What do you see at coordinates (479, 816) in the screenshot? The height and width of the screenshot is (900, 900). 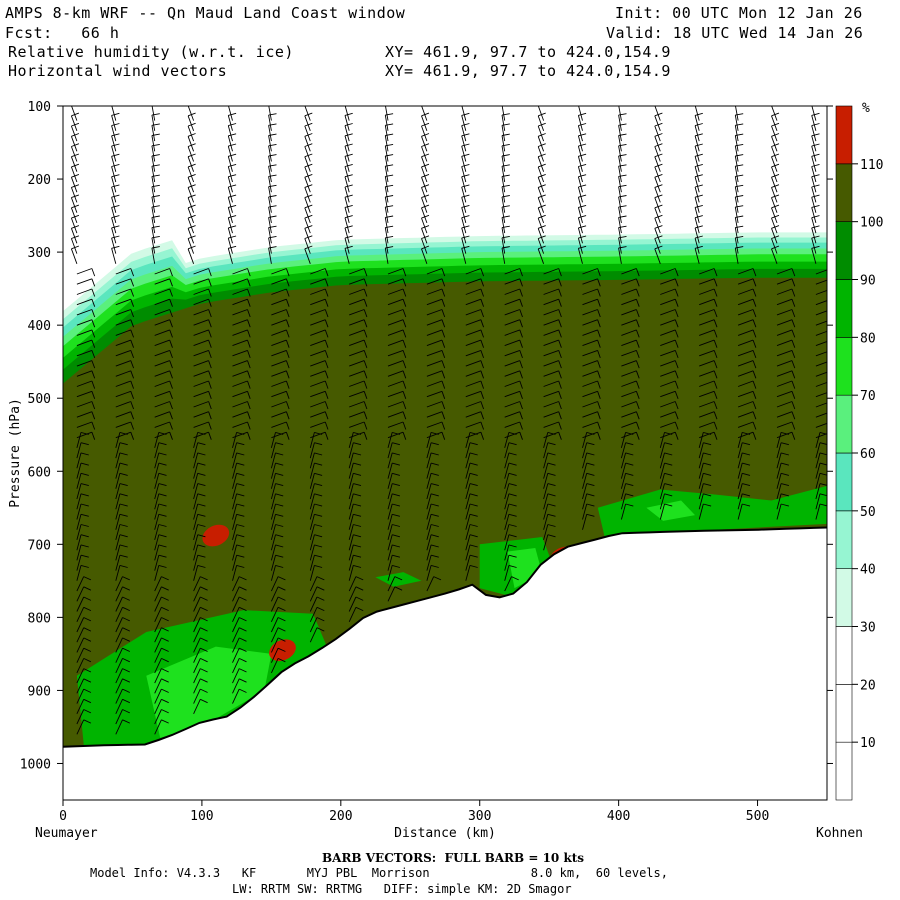 I see `x-tick-label: 300` at bounding box center [479, 816].